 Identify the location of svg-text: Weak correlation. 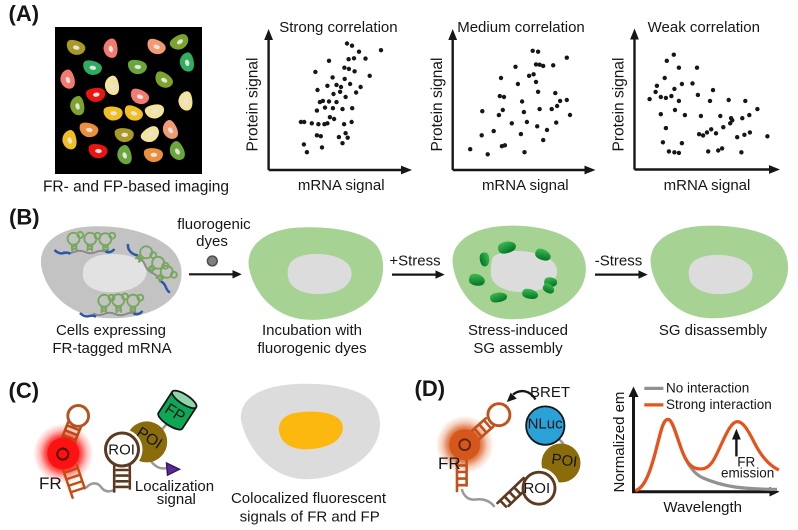
(704, 27).